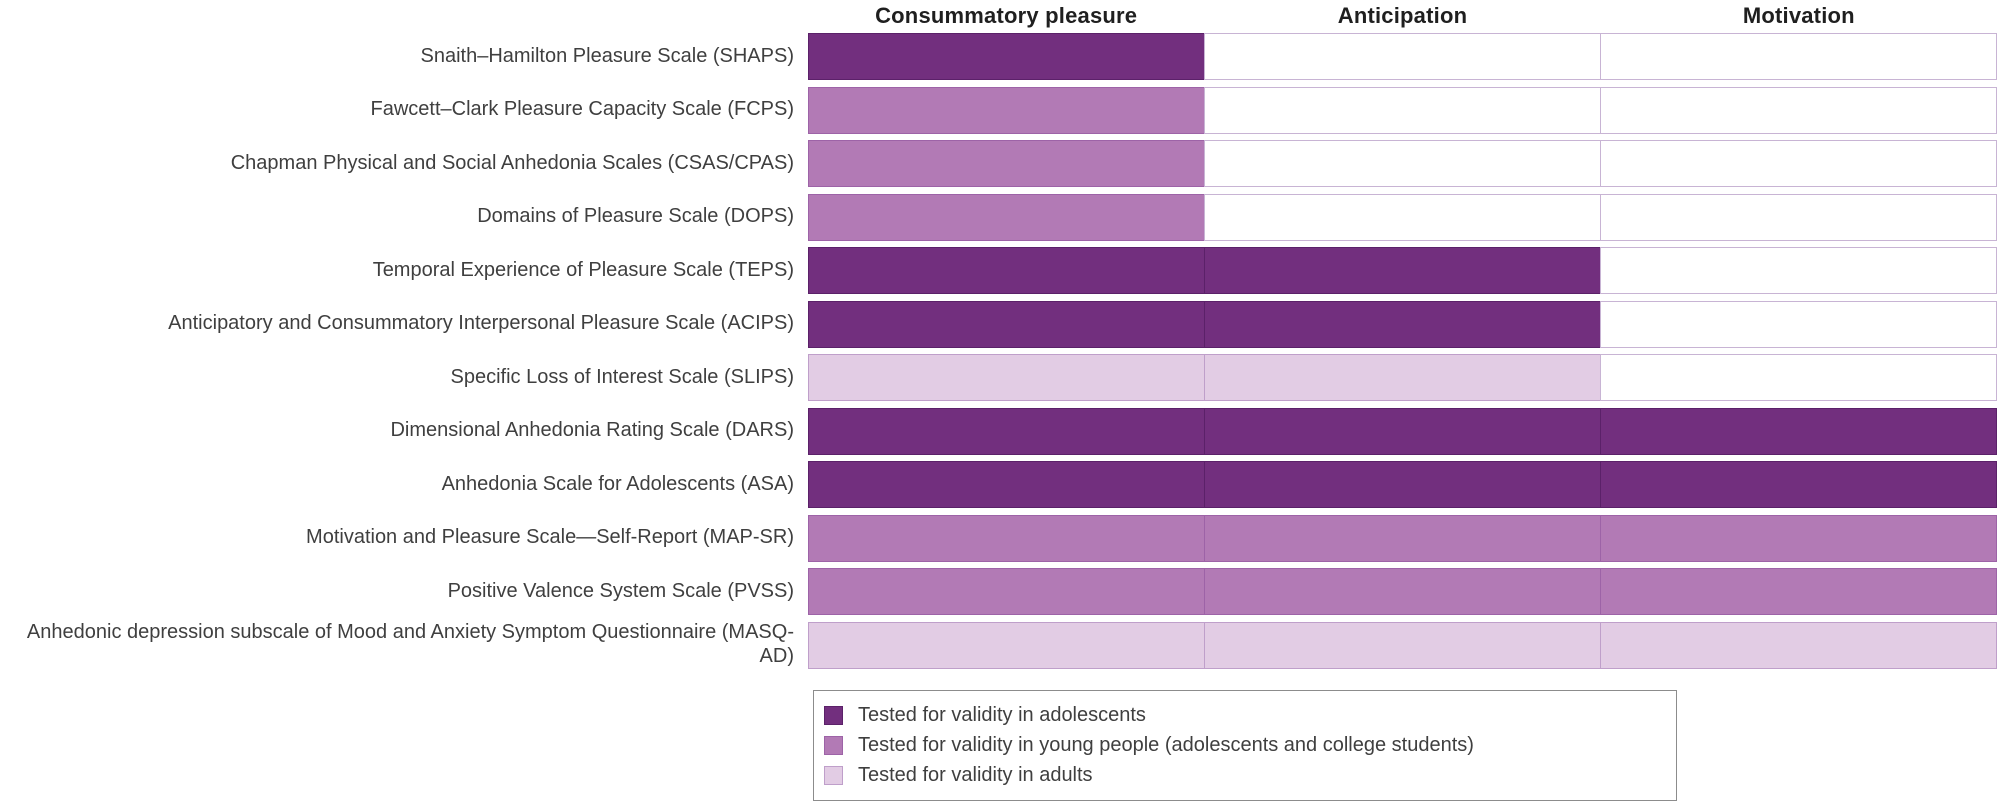 This screenshot has width=2000, height=805. I want to click on legend-item-adults: Tested for validity in adults, so click(1250, 775).